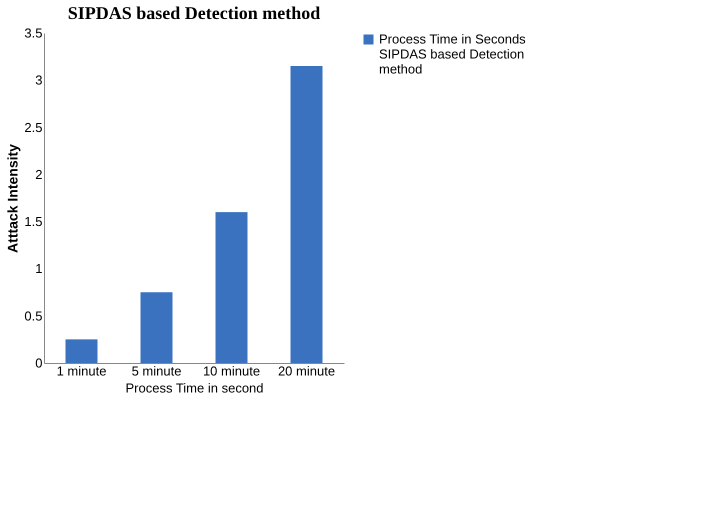  I want to click on y-tick-label: 0, so click(38, 363).